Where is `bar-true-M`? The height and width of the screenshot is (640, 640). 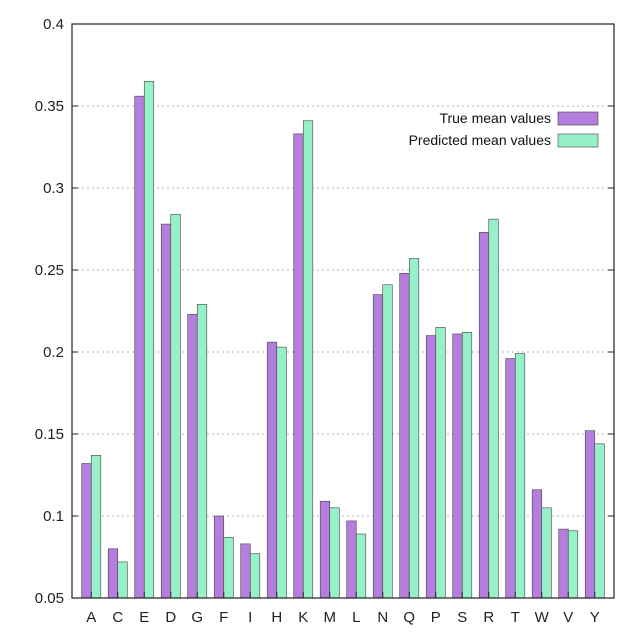
bar-true-M is located at coordinates (325, 549).